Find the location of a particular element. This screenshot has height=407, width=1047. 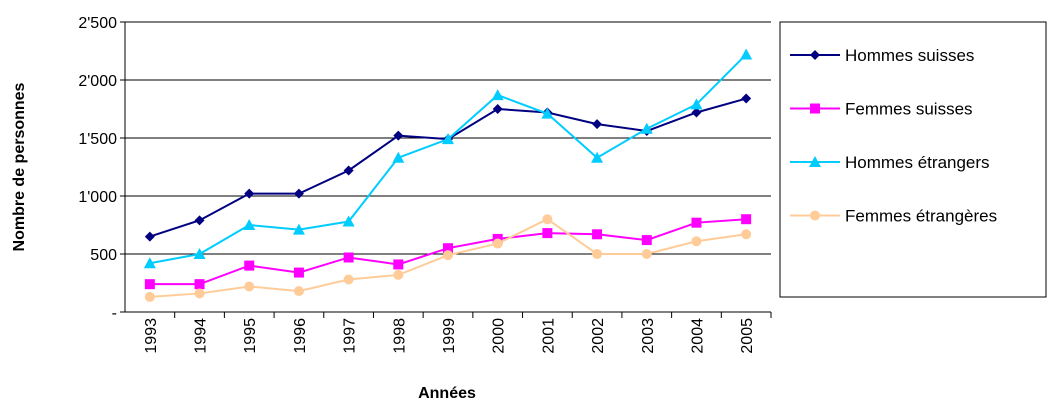

x-tick-label: 2002 is located at coordinates (598, 336).